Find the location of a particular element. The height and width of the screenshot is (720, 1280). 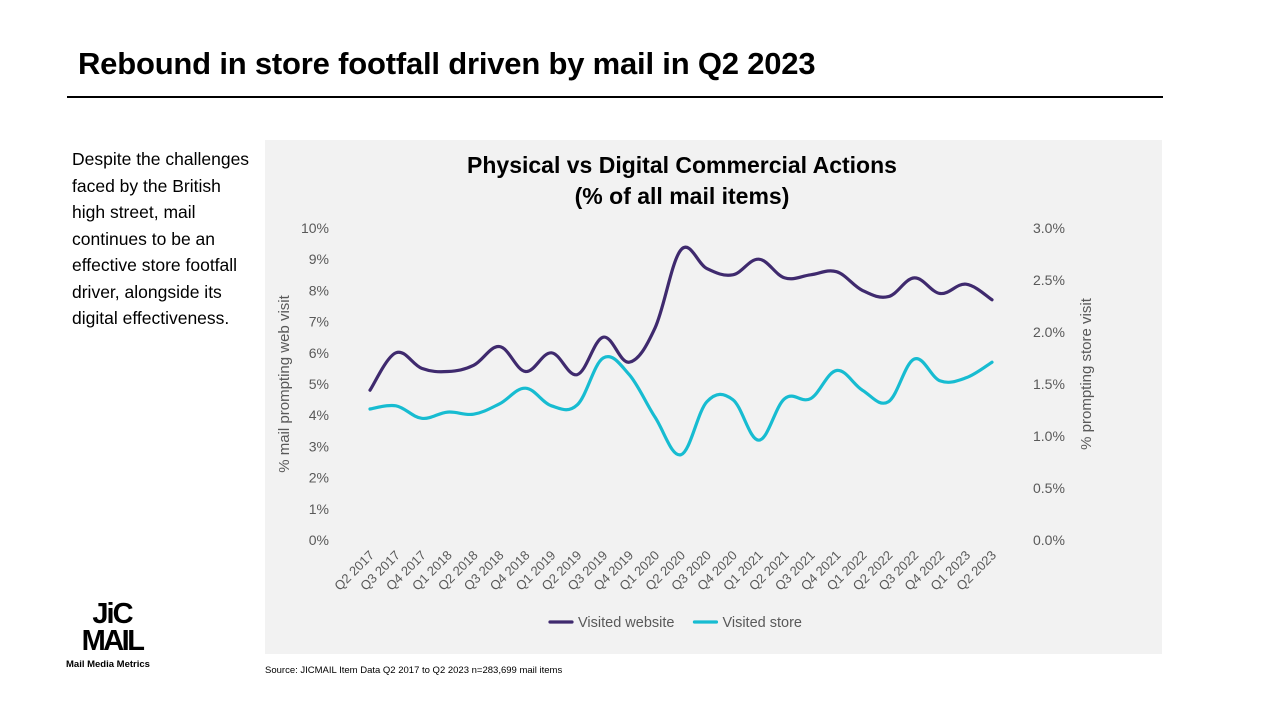

y-tick-left: 5% is located at coordinates (319, 384).